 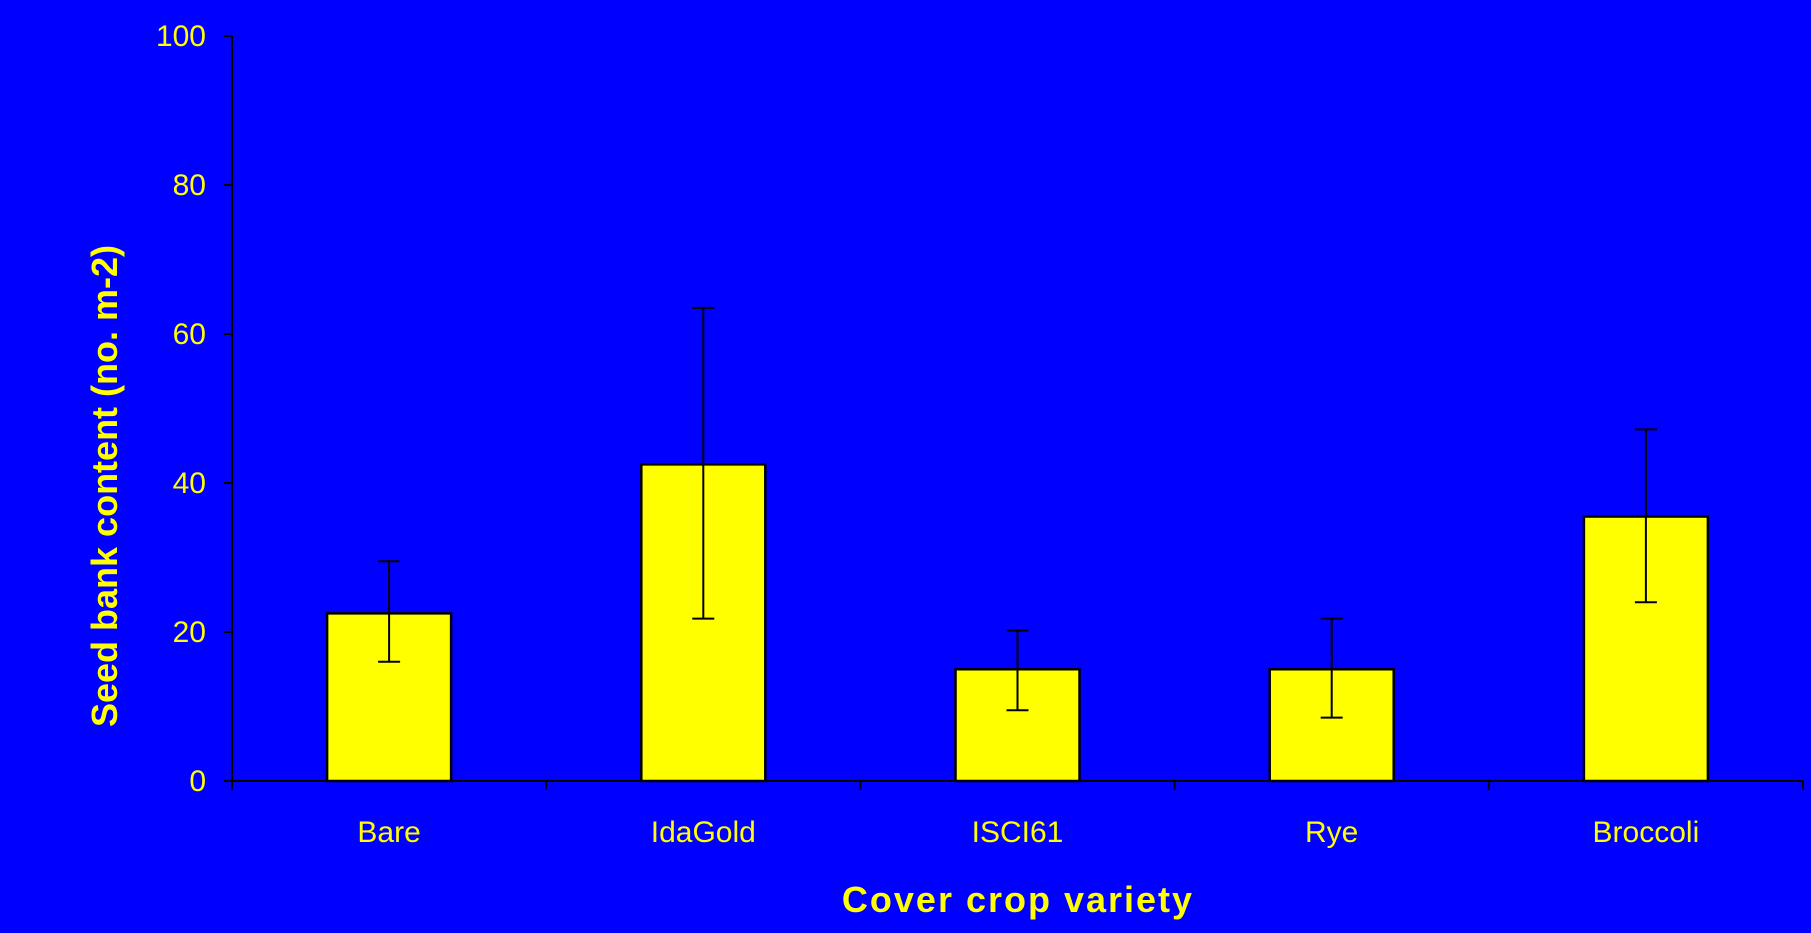 What do you see at coordinates (388, 832) in the screenshot?
I see `x-tick-label: Bare` at bounding box center [388, 832].